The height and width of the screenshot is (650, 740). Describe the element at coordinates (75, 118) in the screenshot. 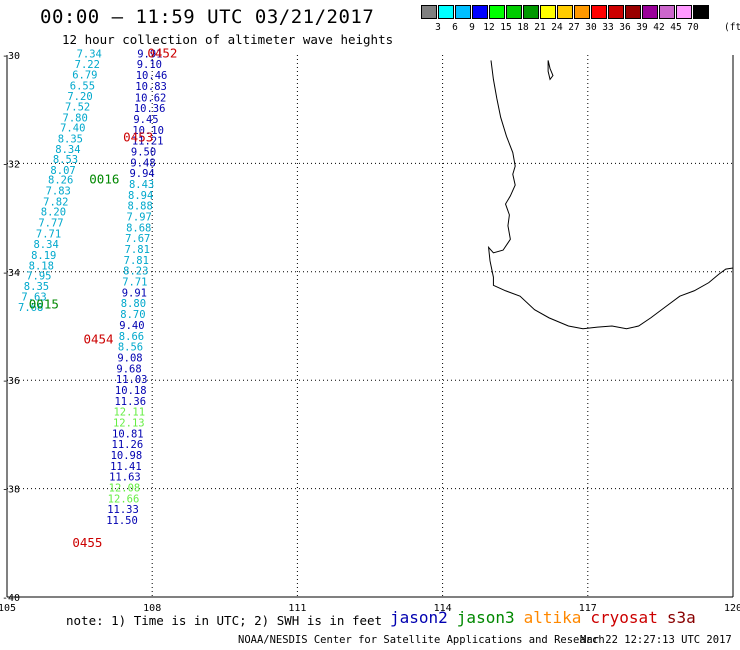

I see `wave-height-value: 7.80` at that location.